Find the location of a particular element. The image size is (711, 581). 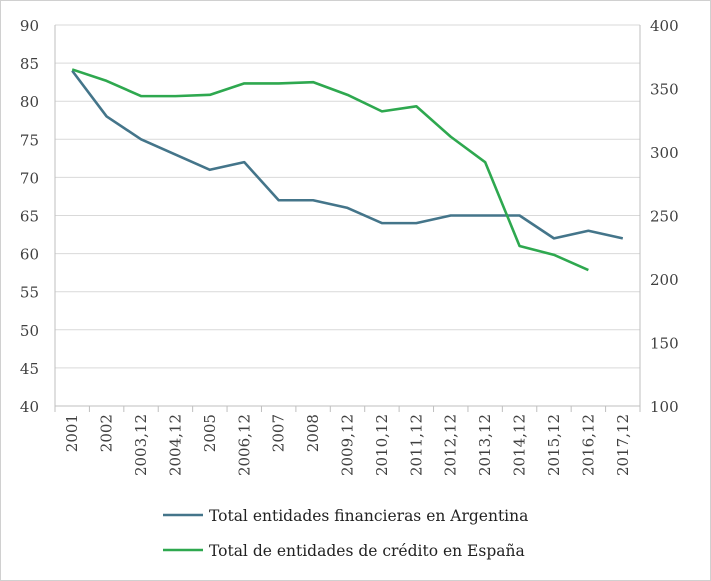

x-tick-label: 2002 is located at coordinates (107, 433).